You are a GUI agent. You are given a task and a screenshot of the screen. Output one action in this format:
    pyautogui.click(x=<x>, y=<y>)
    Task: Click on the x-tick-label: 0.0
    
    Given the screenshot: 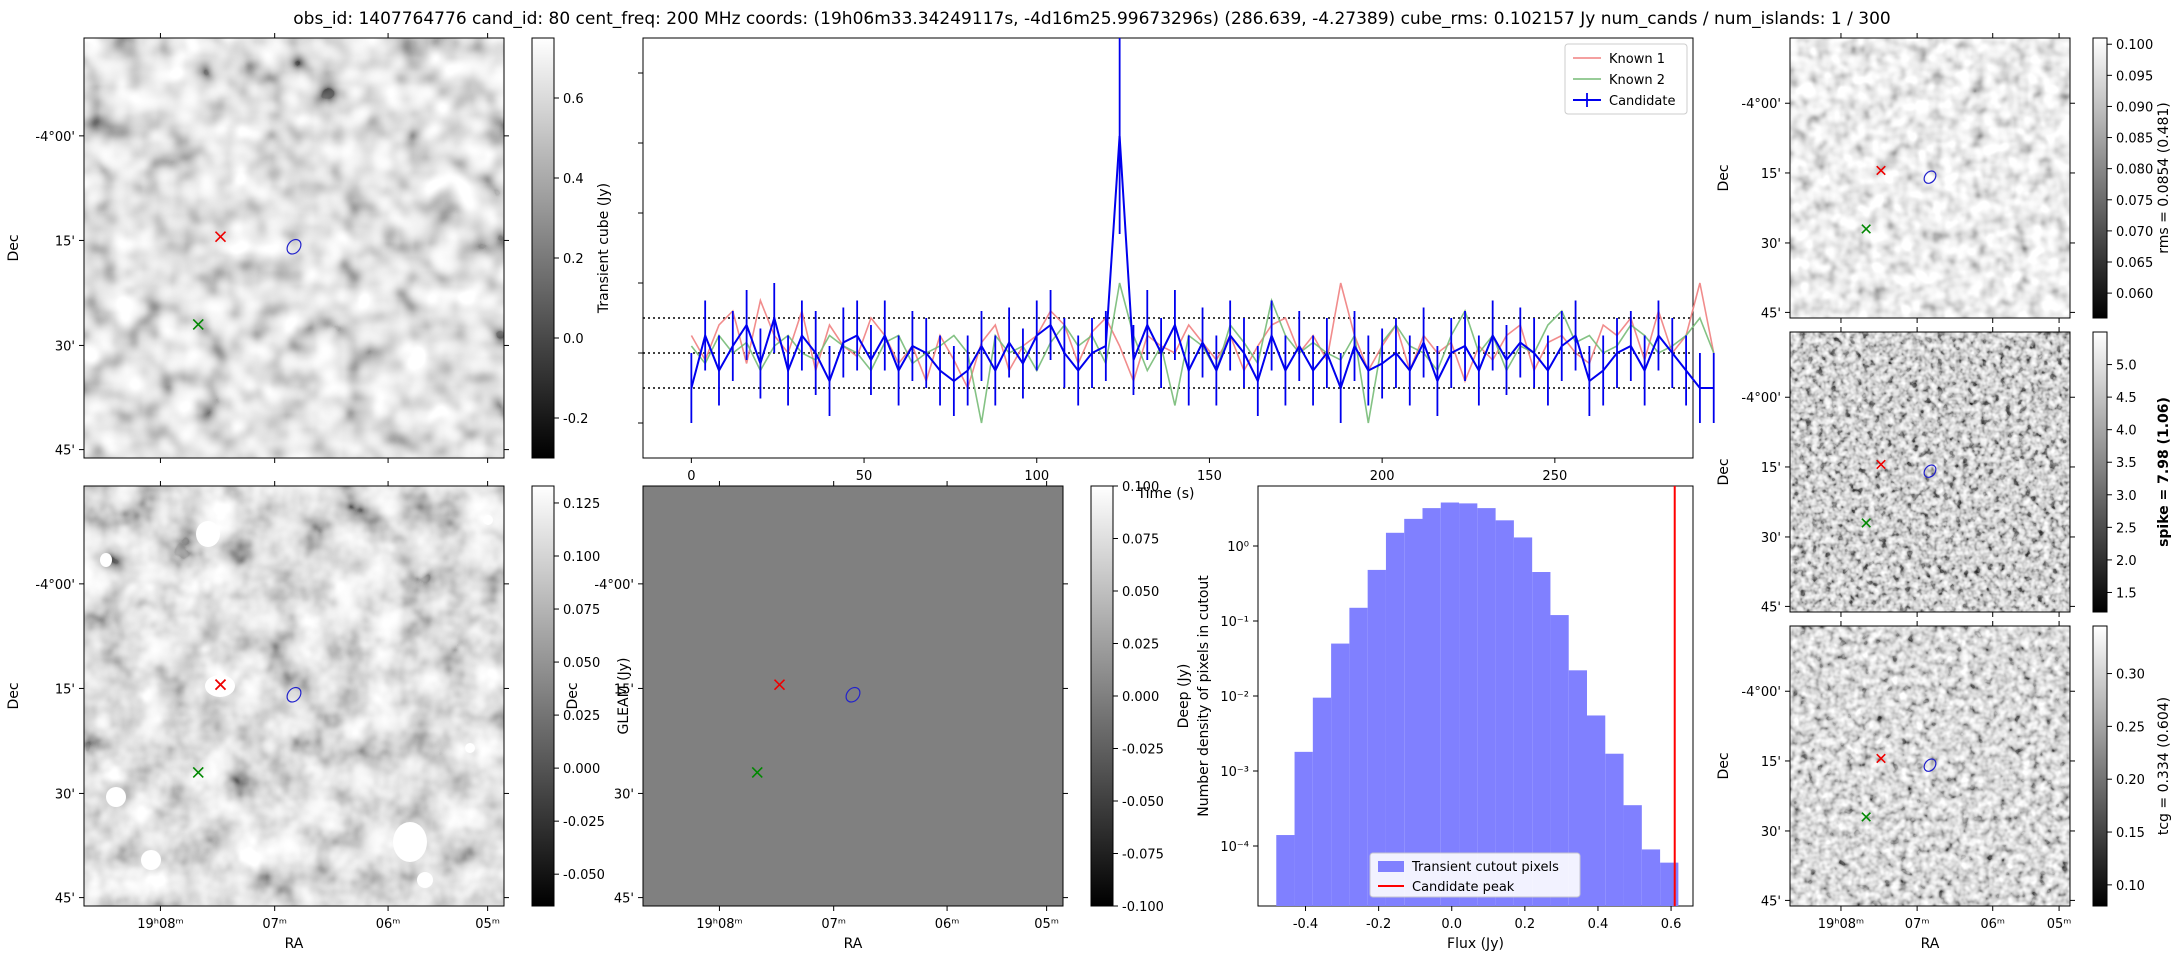 What is the action you would take?
    pyautogui.click(x=1451, y=924)
    